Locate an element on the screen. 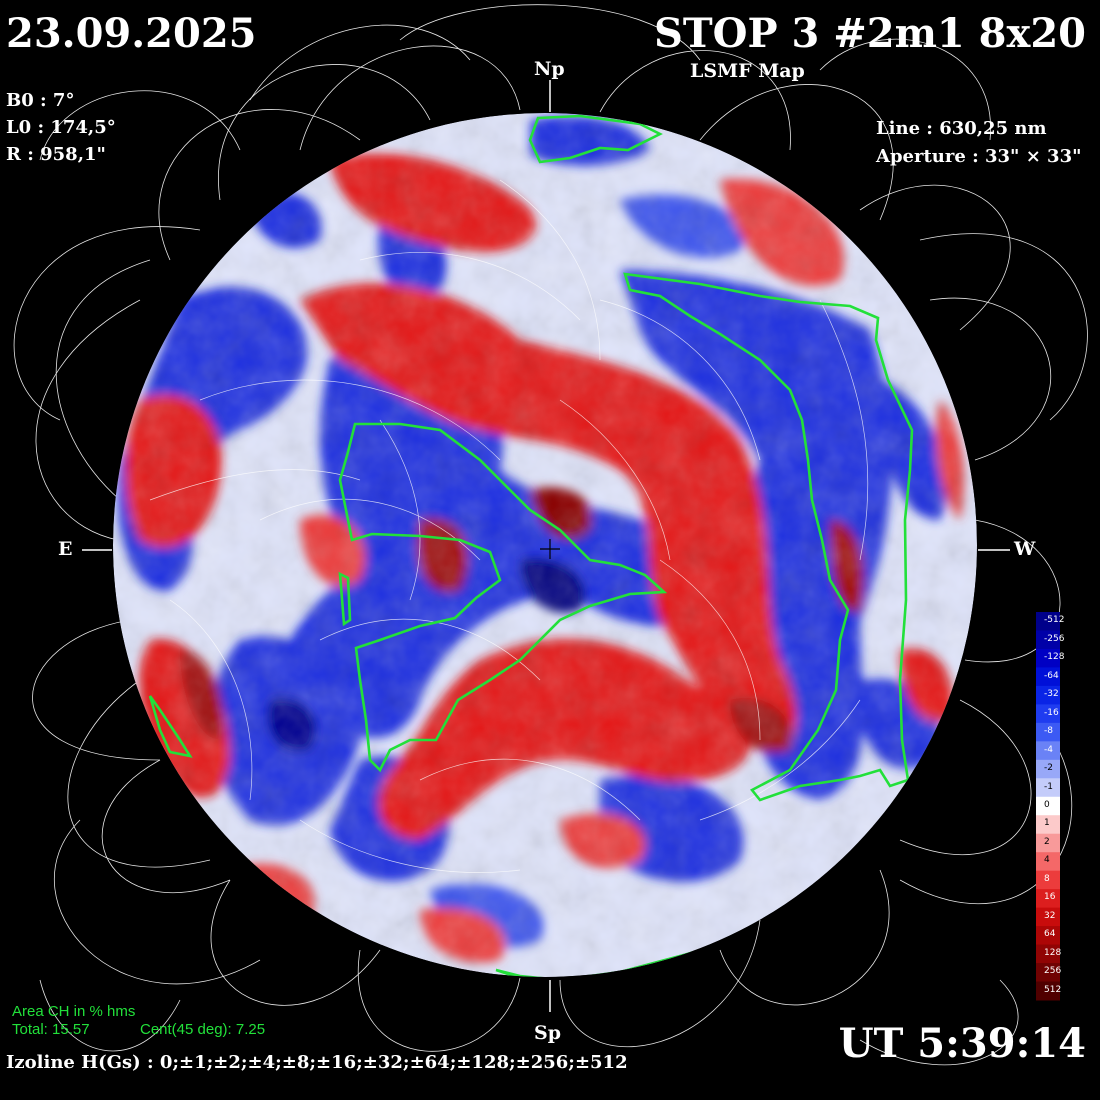 The width and height of the screenshot is (1100, 1100). scale-label: 16 is located at coordinates (1050, 897).